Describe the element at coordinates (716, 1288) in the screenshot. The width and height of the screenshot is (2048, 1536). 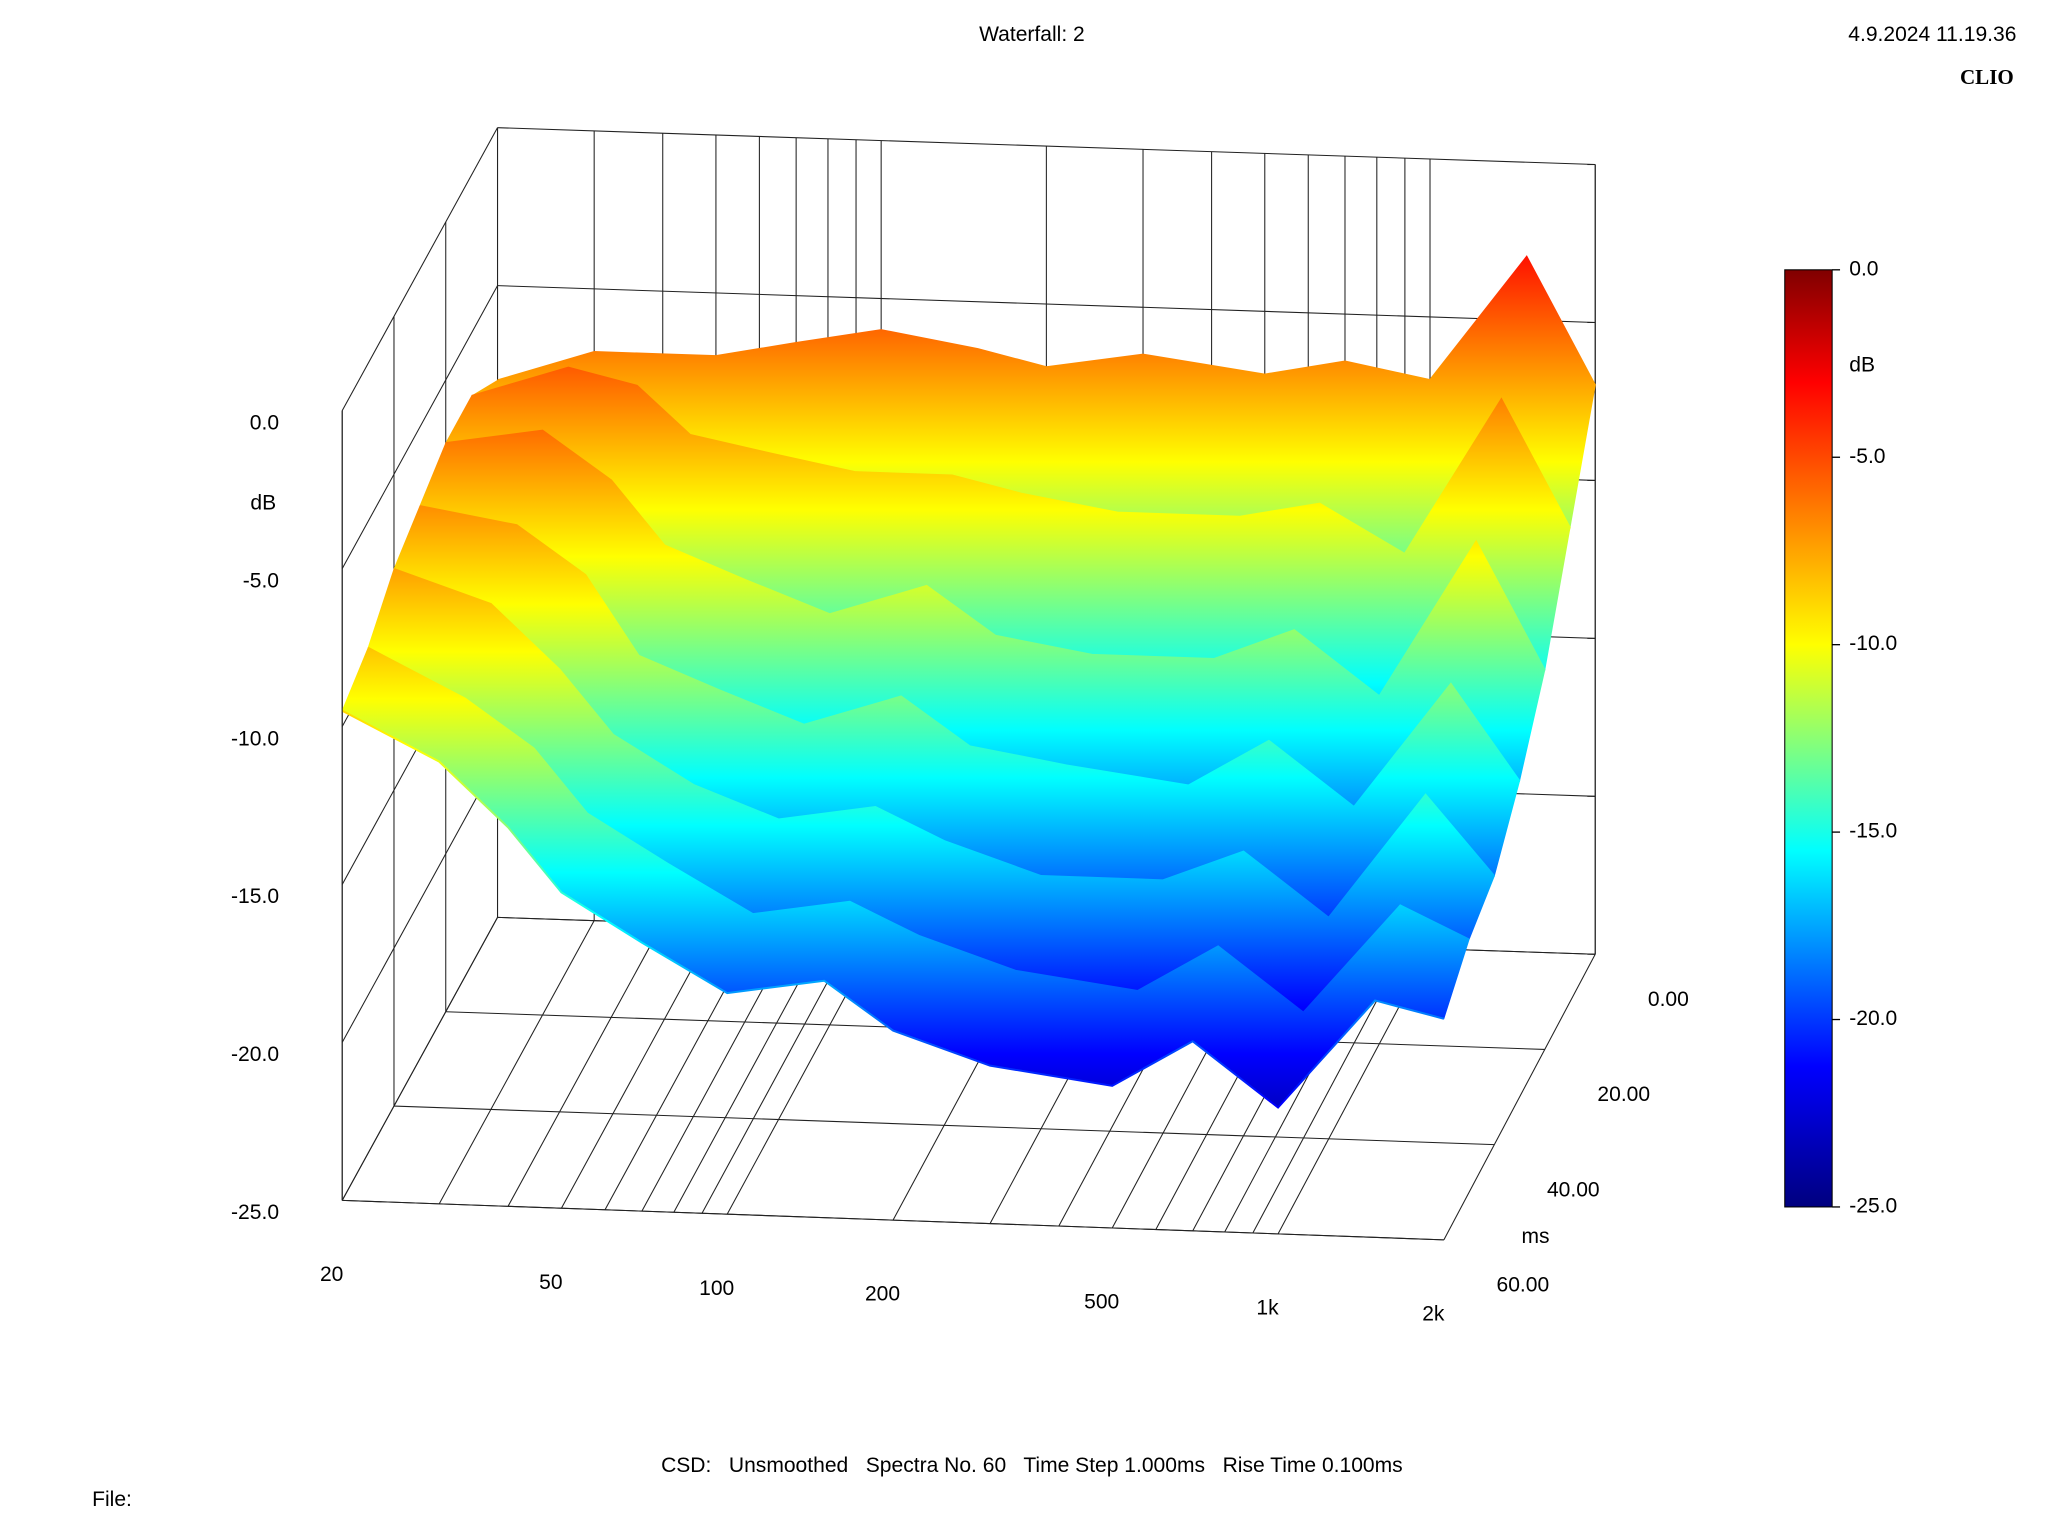
I see `x-tick-label: 100` at that location.